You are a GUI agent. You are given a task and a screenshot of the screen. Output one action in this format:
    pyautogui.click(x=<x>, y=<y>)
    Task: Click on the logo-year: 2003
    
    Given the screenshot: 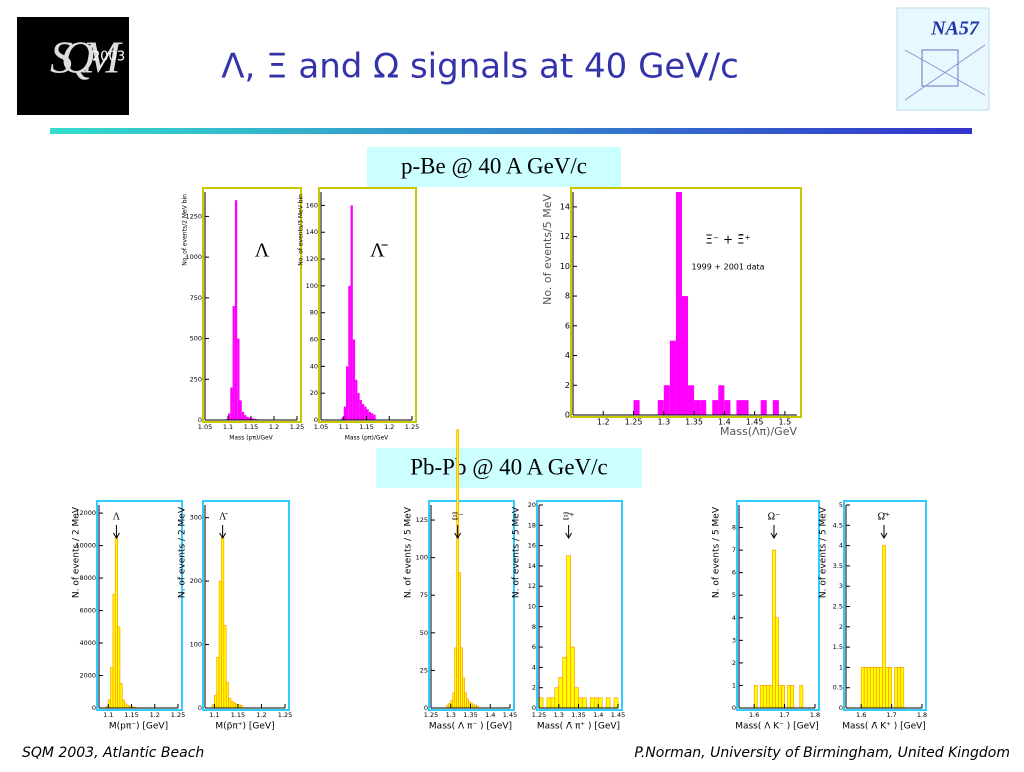 What is the action you would take?
    pyautogui.click(x=108, y=57)
    